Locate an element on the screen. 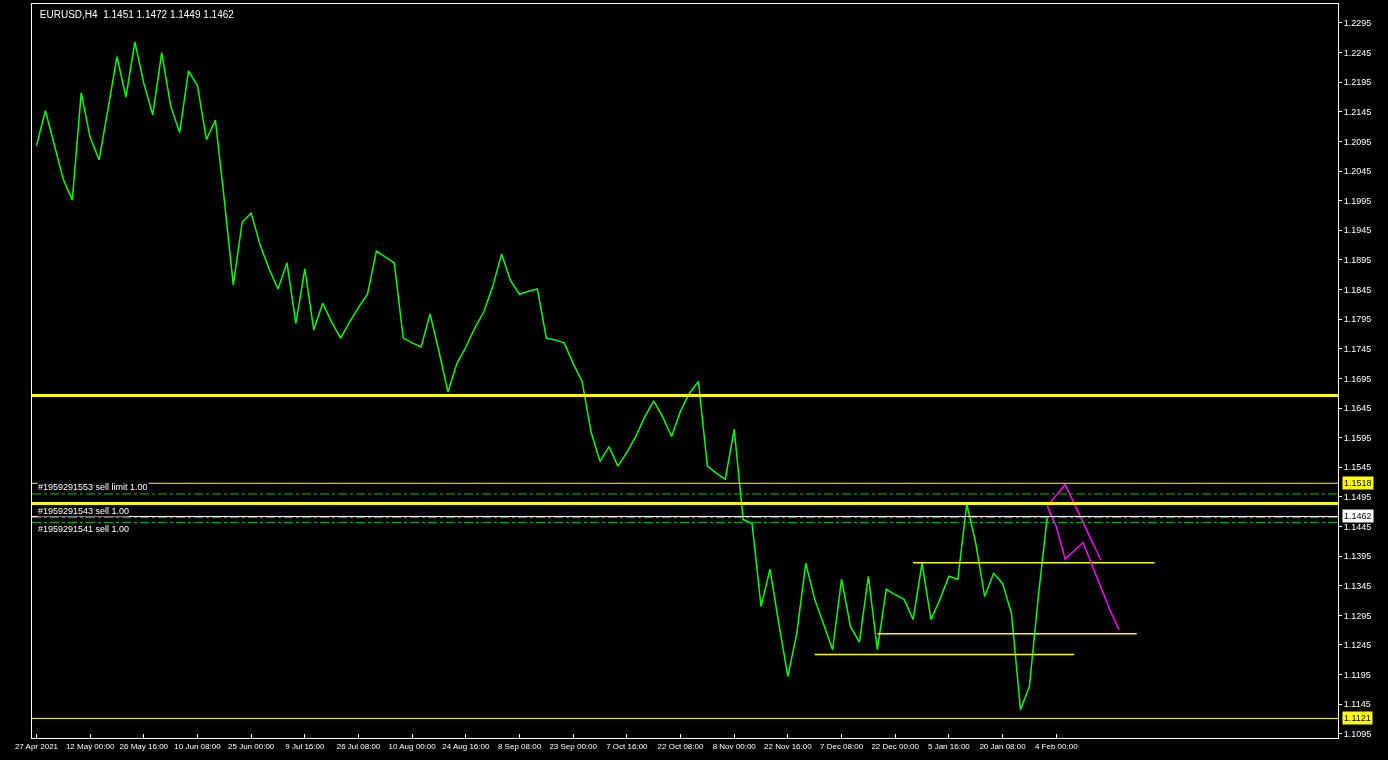 The width and height of the screenshot is (1388, 760). x-tick-label: 23 Sep 00:00 is located at coordinates (573, 746).